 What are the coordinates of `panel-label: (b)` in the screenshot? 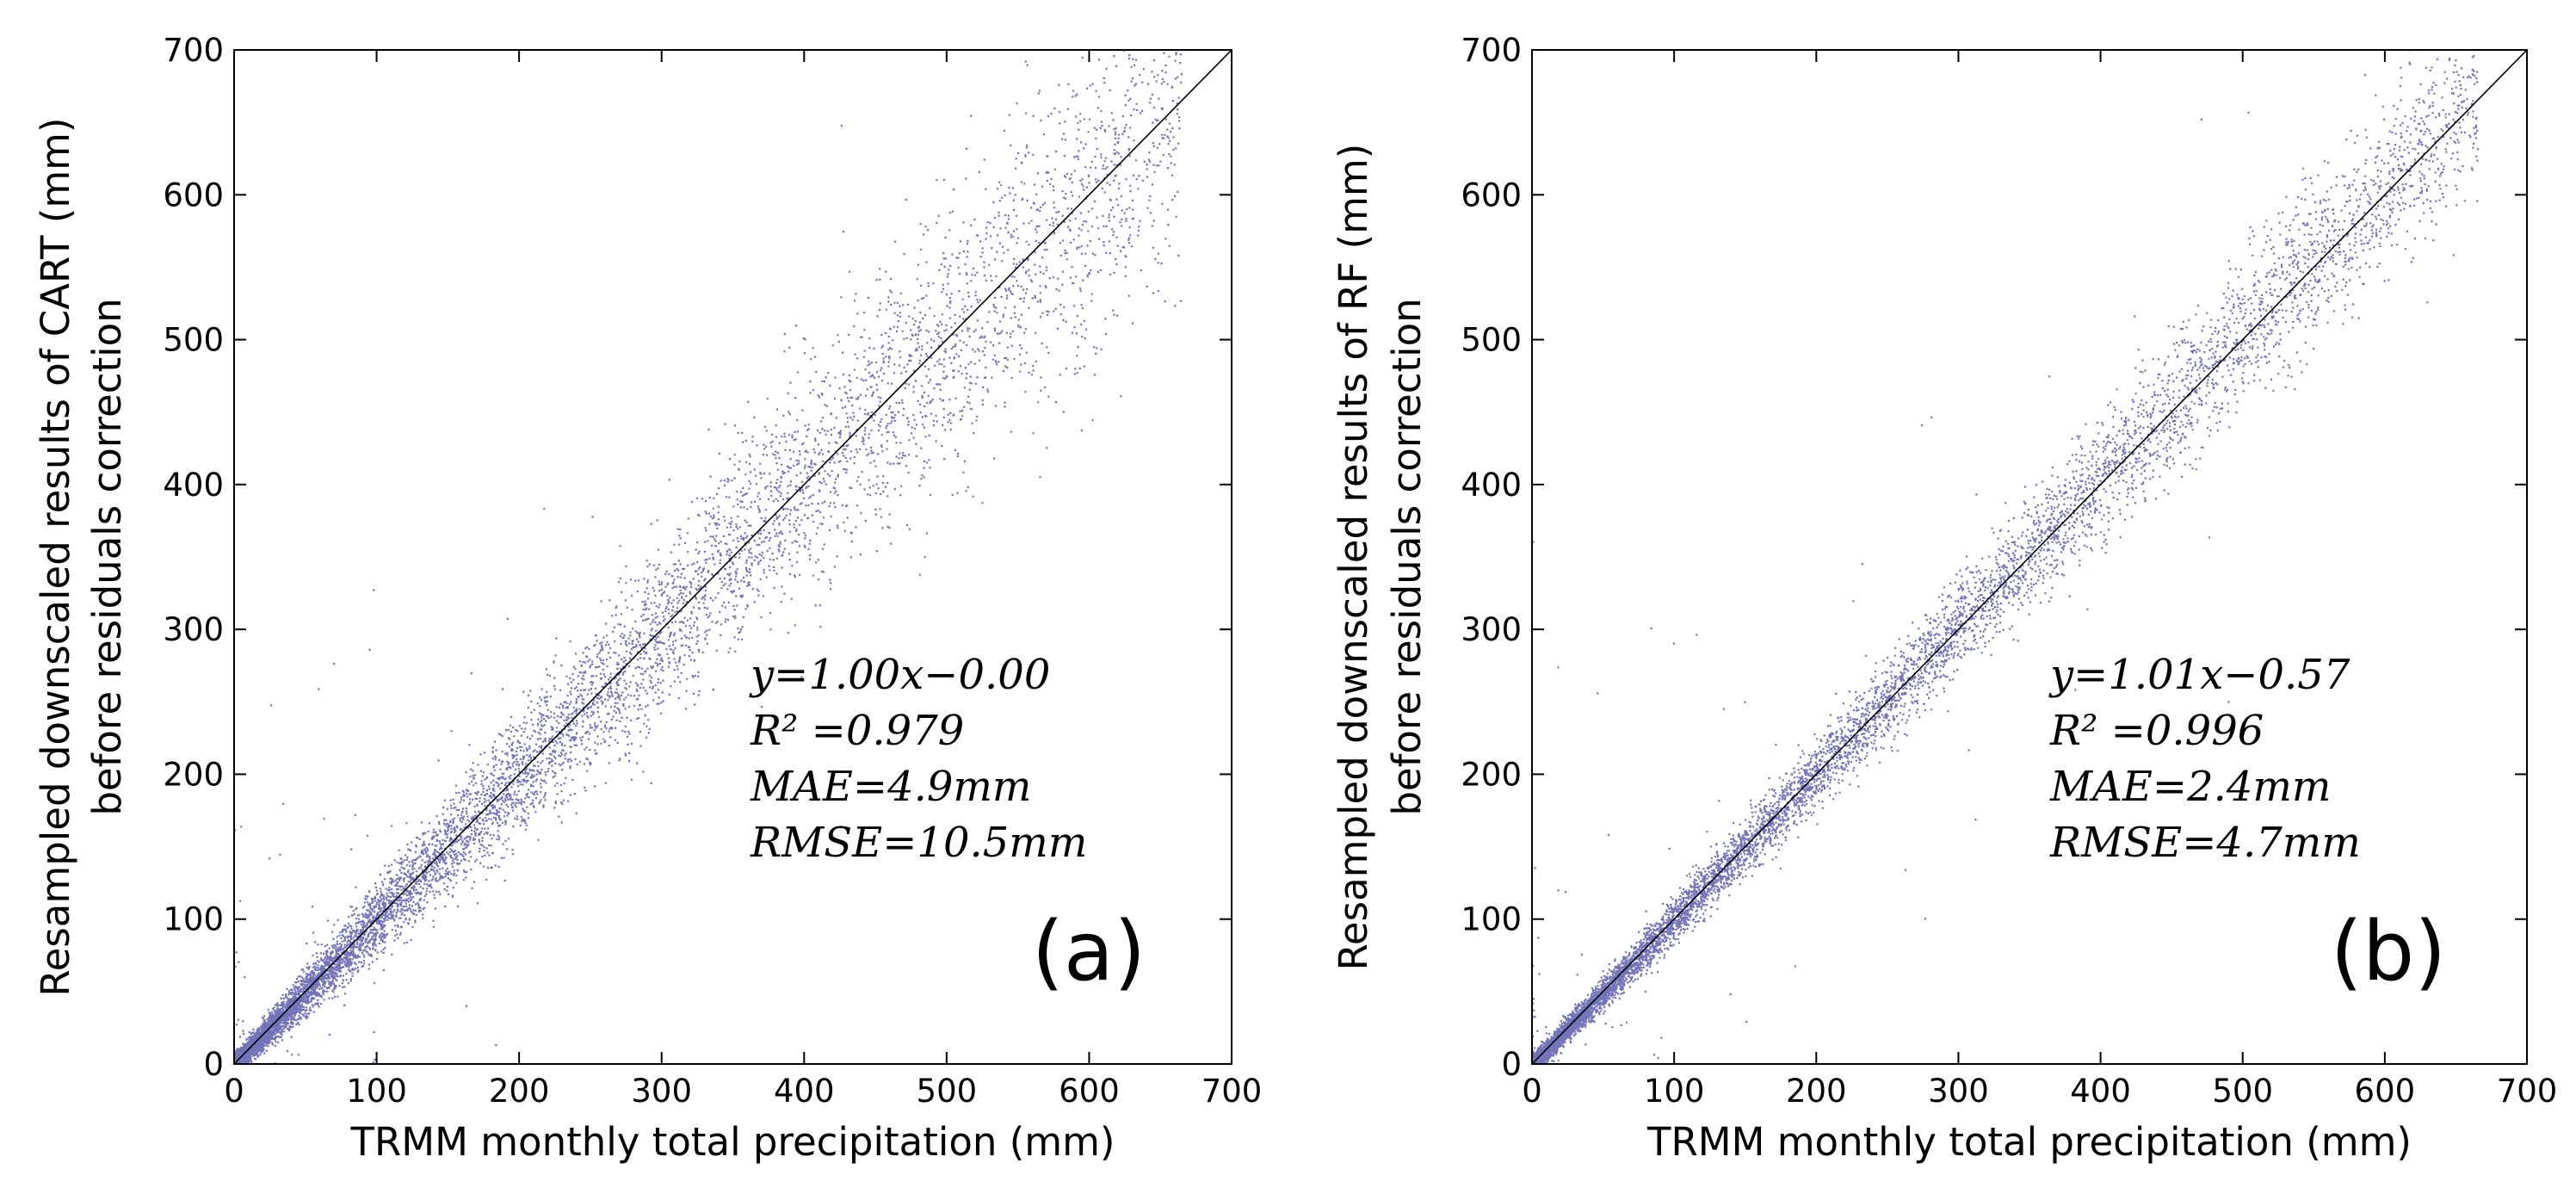 It's located at (2388, 952).